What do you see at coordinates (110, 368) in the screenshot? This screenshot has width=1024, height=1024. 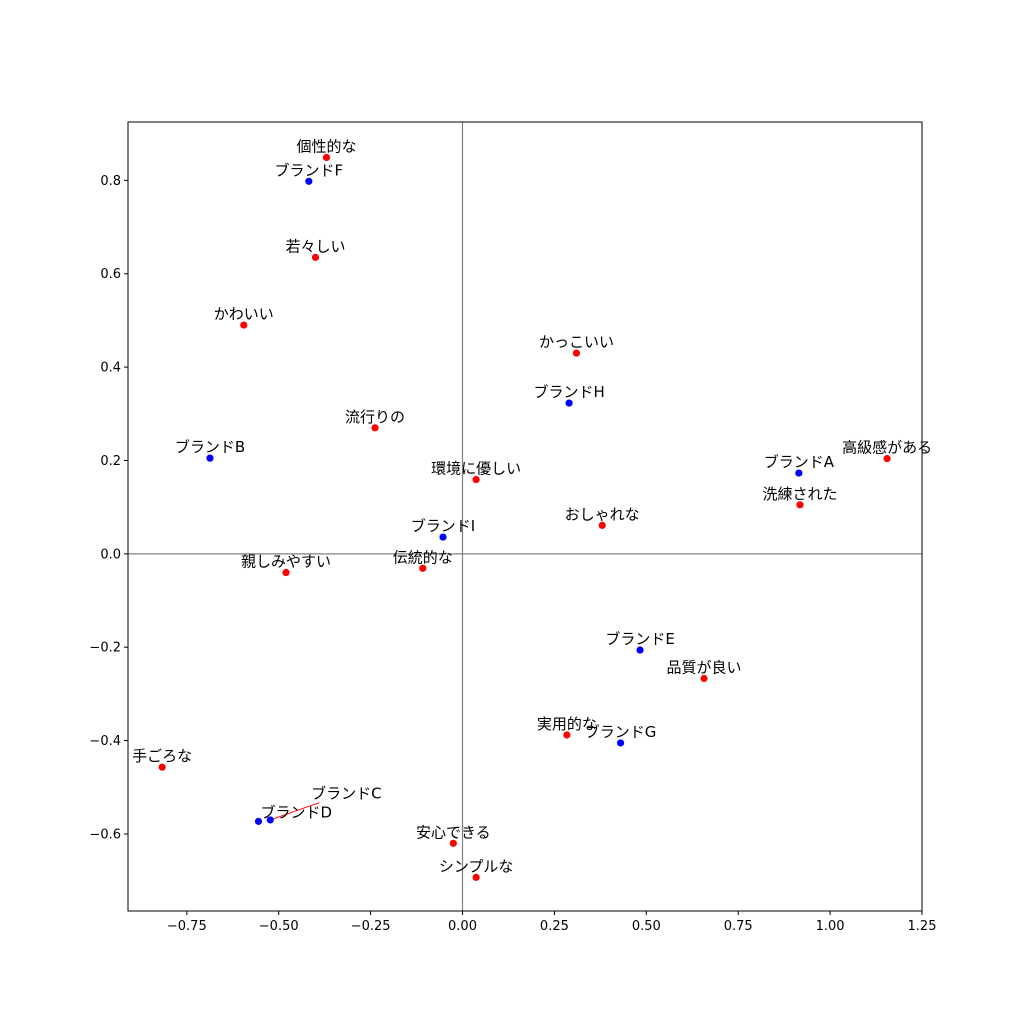 I see `y-tick-label: 0.4` at bounding box center [110, 368].